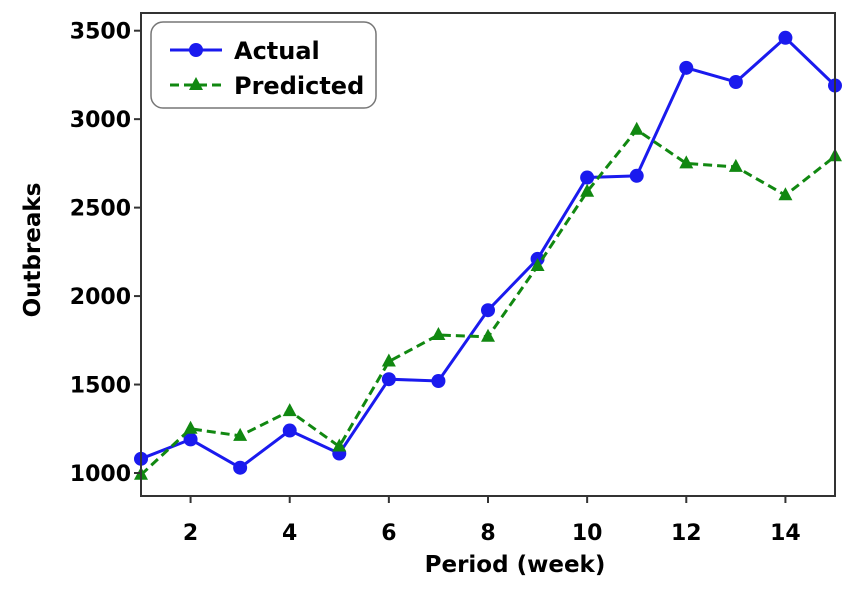 The height and width of the screenshot is (595, 848). I want to click on legend-predicted-marker, so click(196, 83).